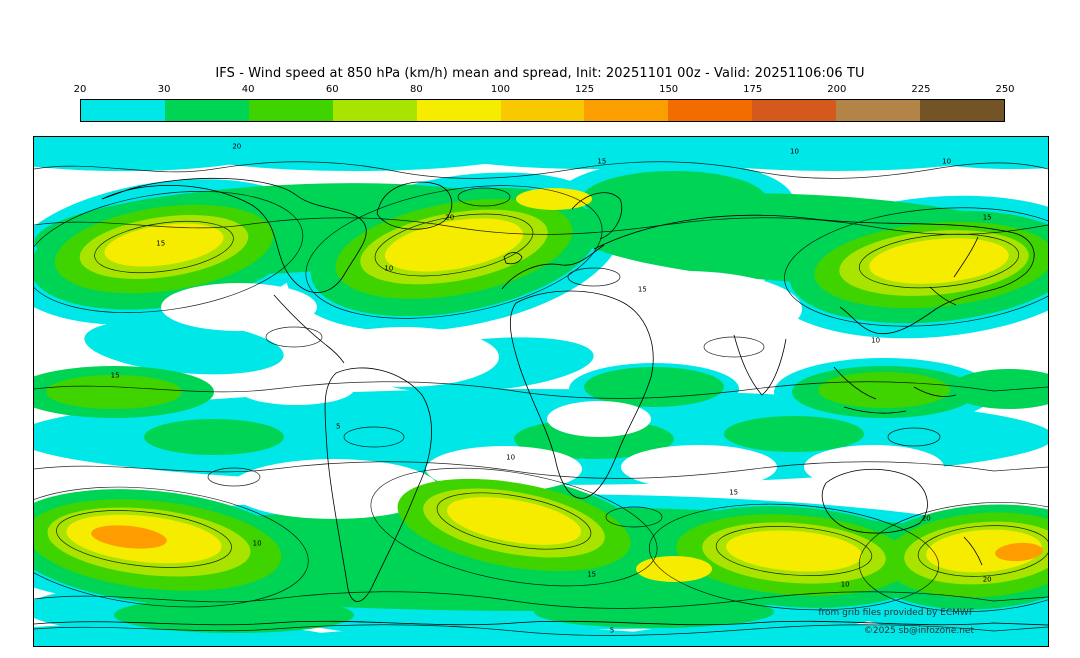 This screenshot has width=1080, height=658. I want to click on colorbar-tick: 200, so click(837, 89).